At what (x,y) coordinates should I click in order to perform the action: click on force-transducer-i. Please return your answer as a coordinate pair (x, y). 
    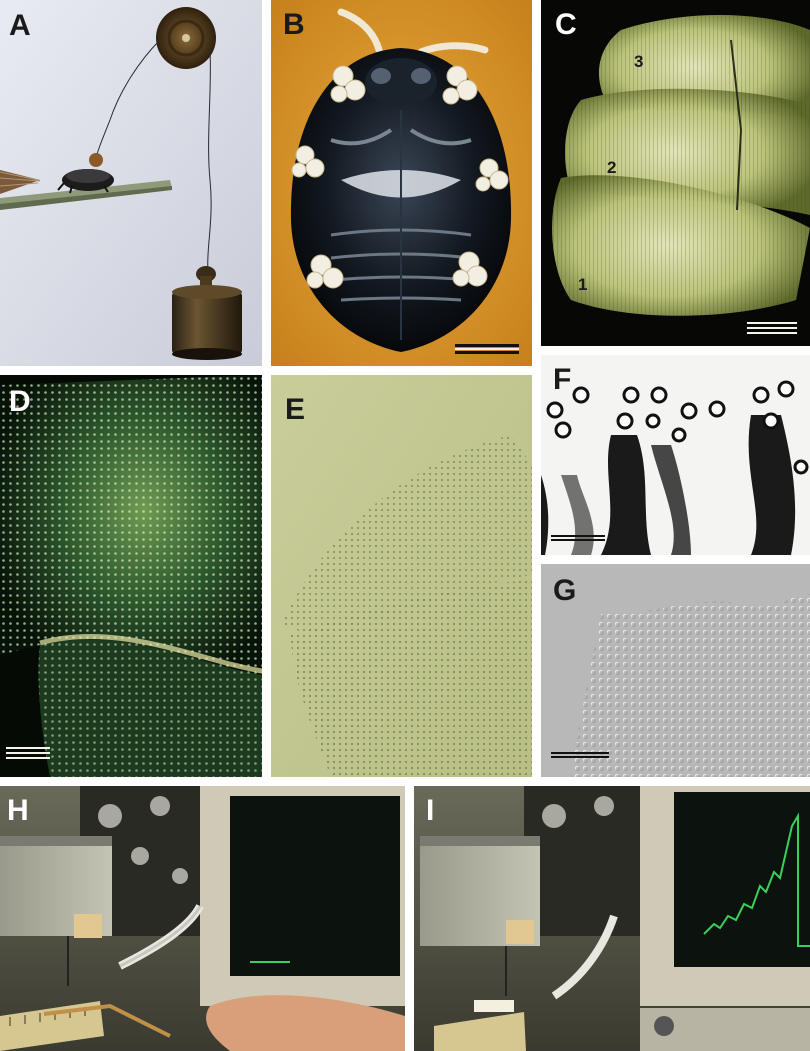
    Looking at the image, I should click on (480, 916).